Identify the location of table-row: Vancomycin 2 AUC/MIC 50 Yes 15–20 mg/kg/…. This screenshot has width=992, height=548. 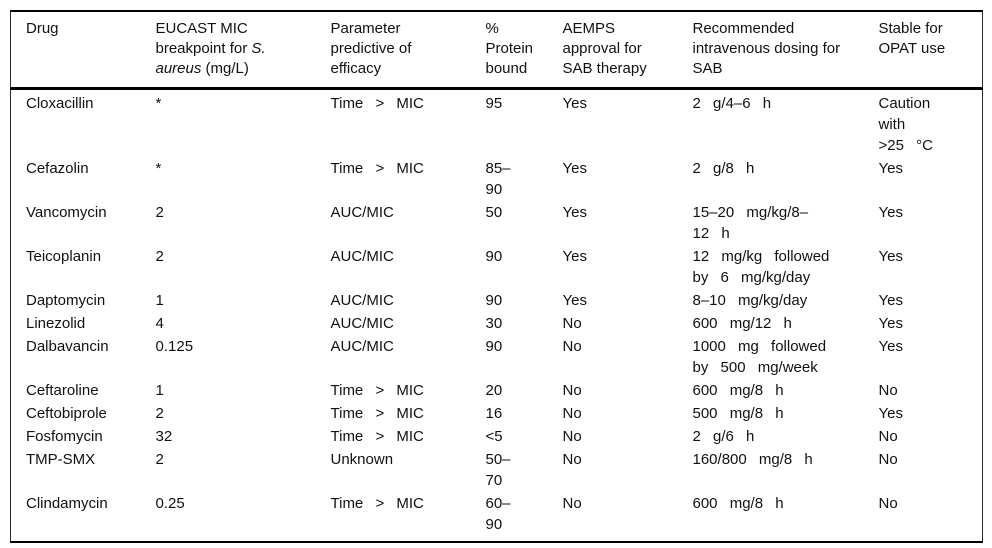
(497, 223).